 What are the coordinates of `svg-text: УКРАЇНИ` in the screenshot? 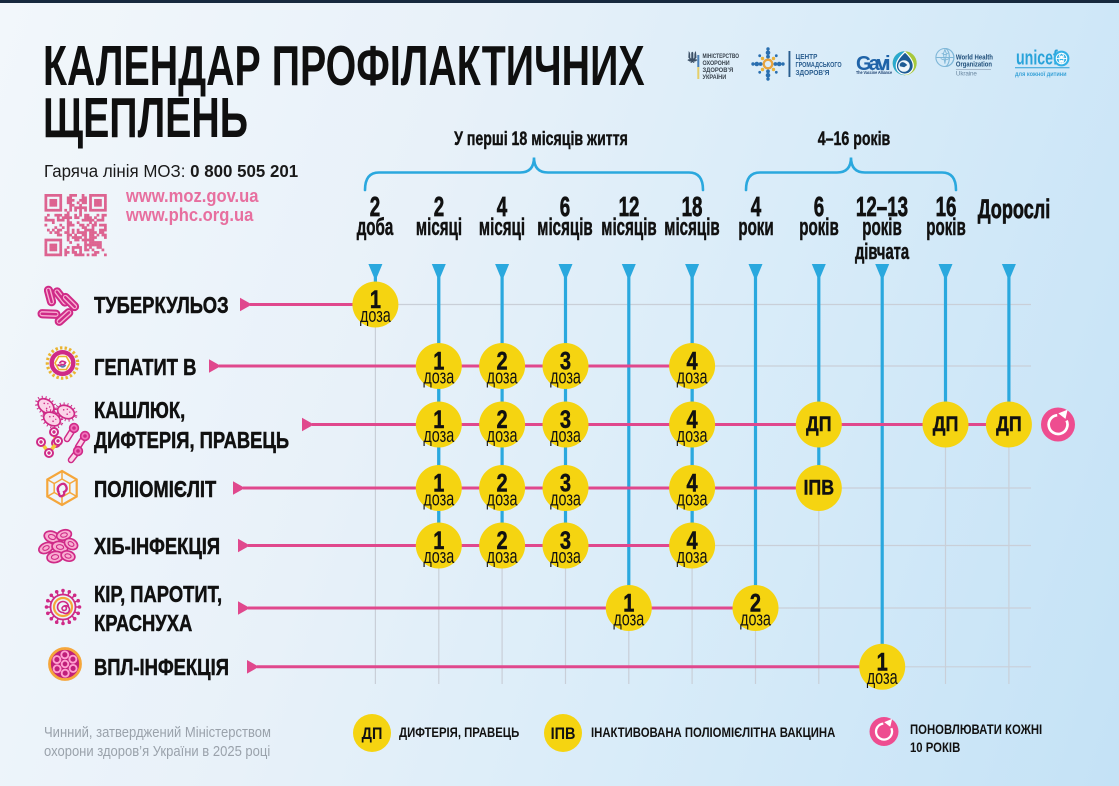 It's located at (715, 78).